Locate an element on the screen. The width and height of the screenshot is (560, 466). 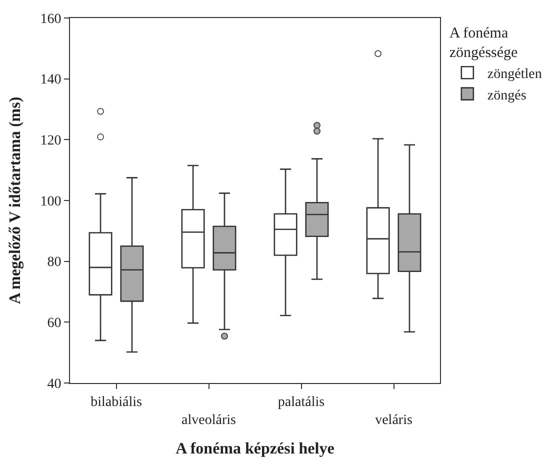
y-tick-label: 100 is located at coordinates (51, 202).